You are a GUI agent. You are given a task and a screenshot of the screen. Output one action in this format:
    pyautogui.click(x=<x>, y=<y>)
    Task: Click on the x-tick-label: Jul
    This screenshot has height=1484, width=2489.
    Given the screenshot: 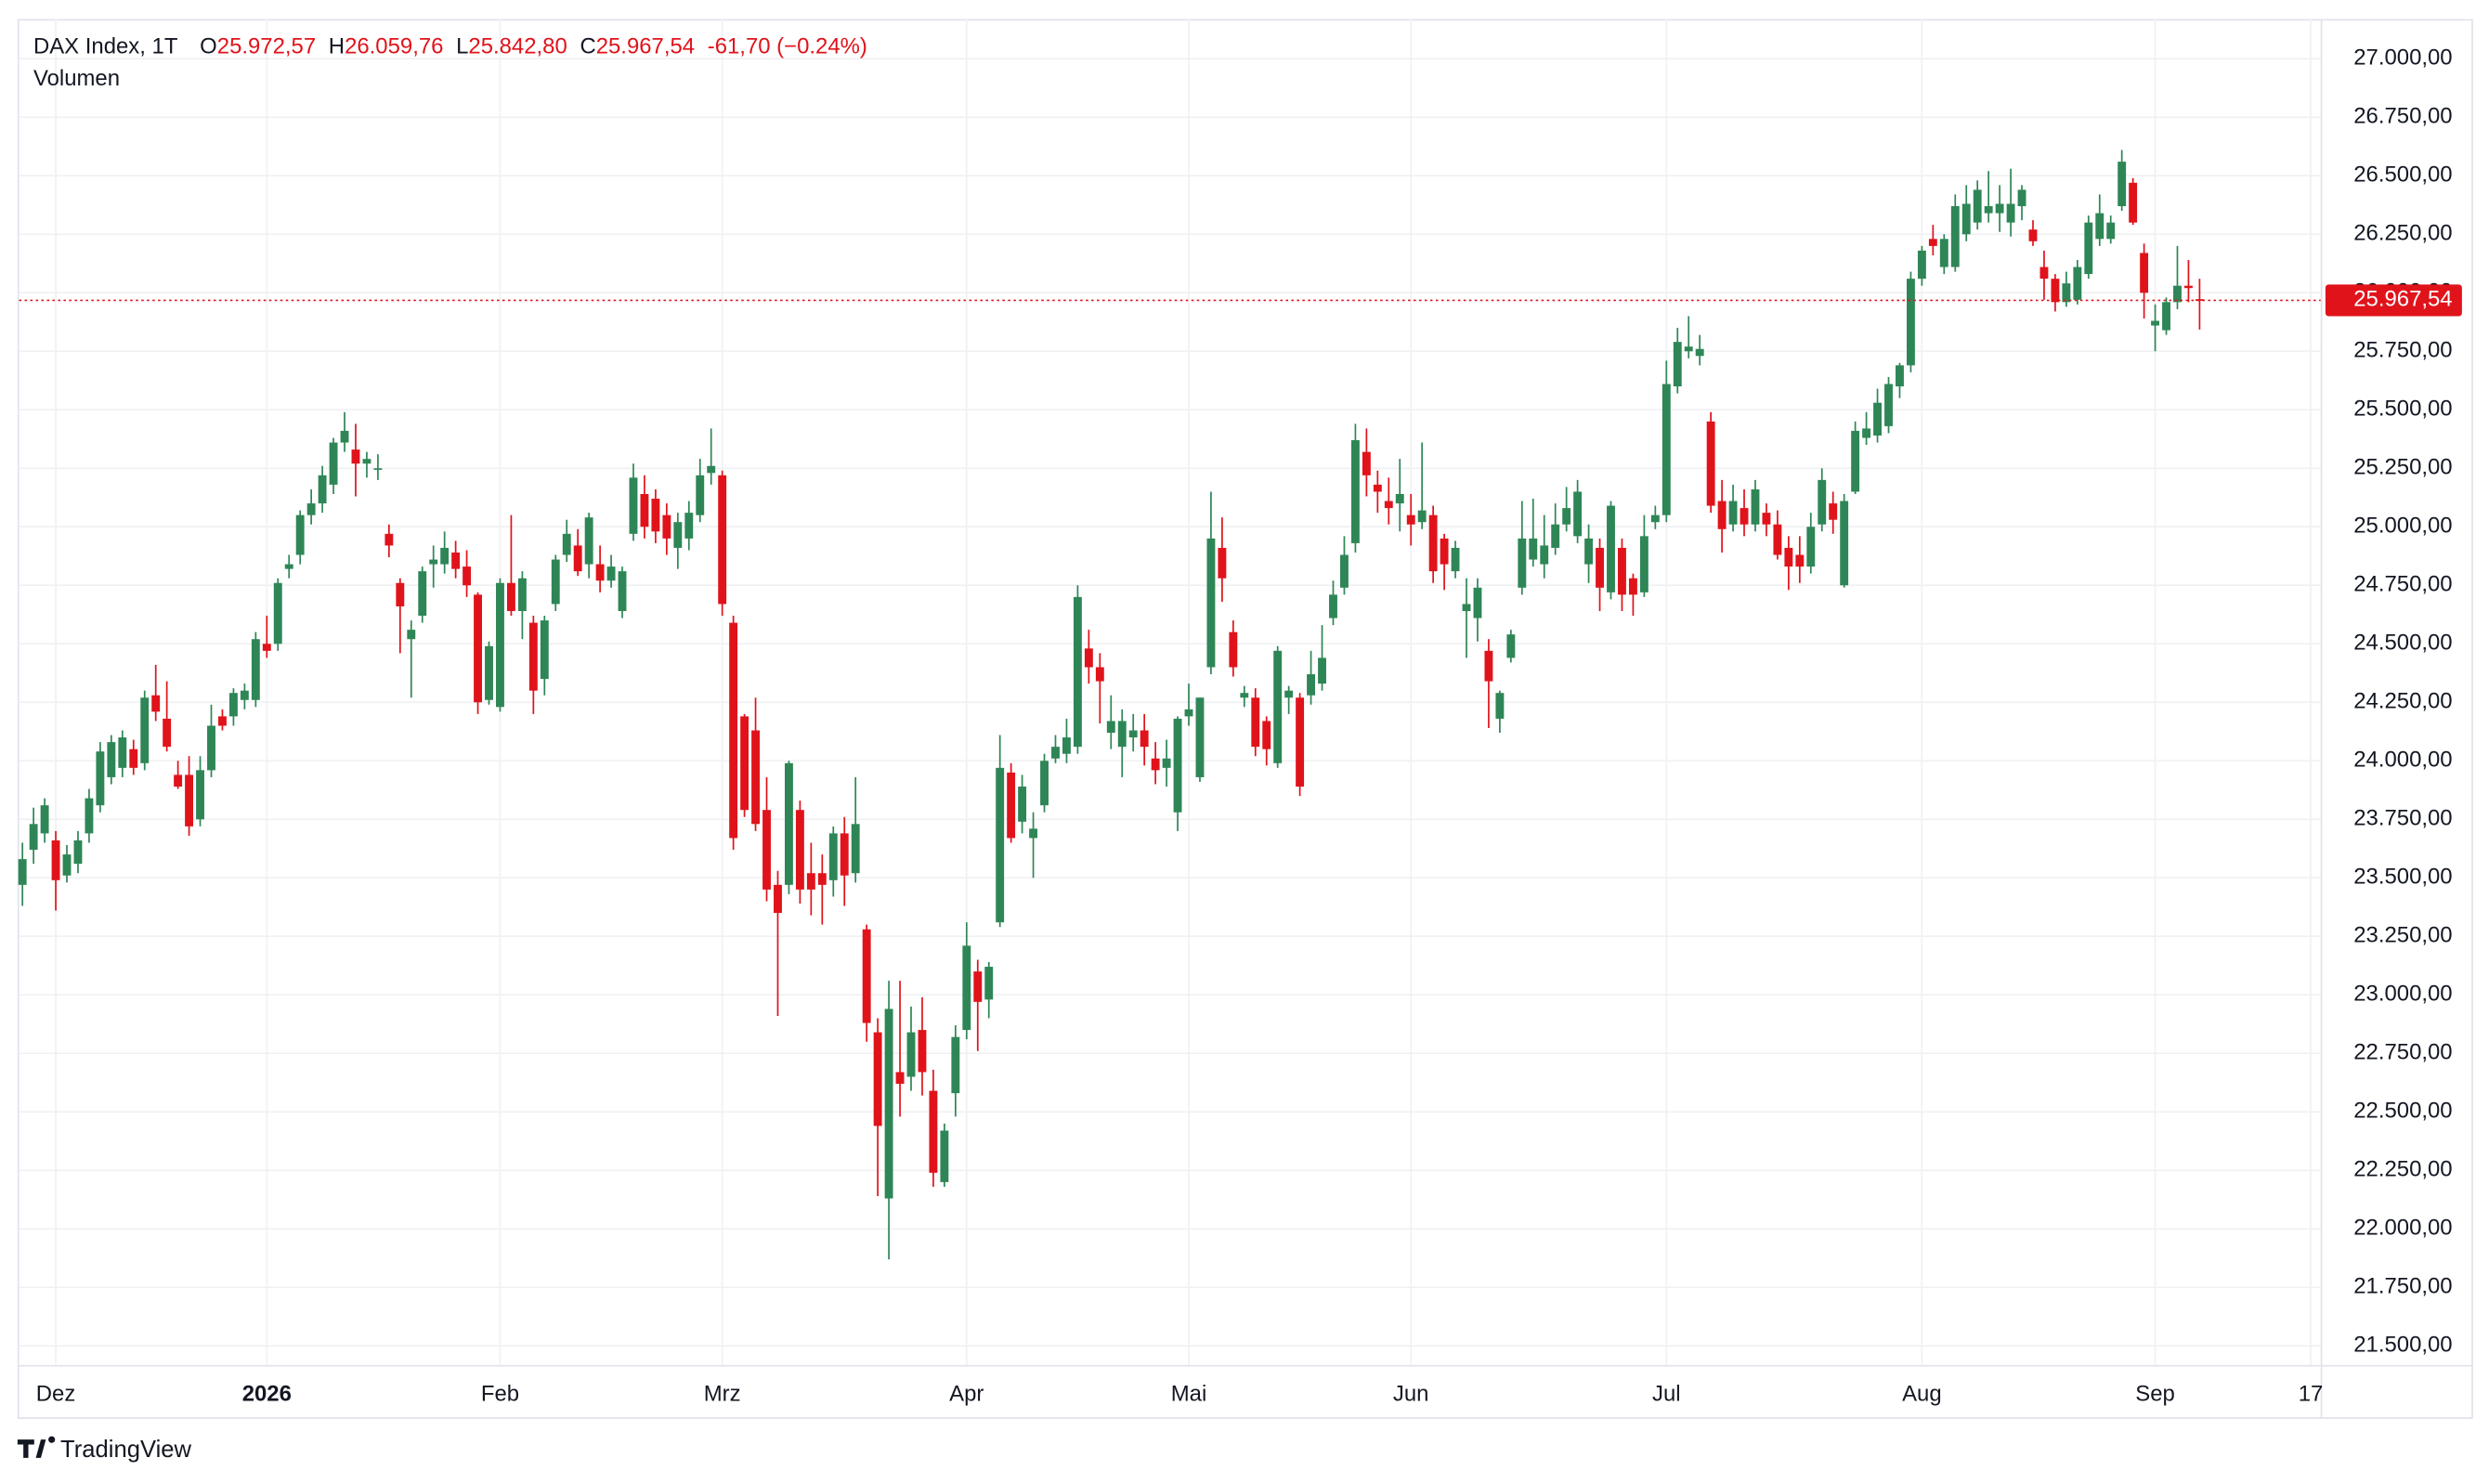 What is the action you would take?
    pyautogui.click(x=1666, y=1394)
    